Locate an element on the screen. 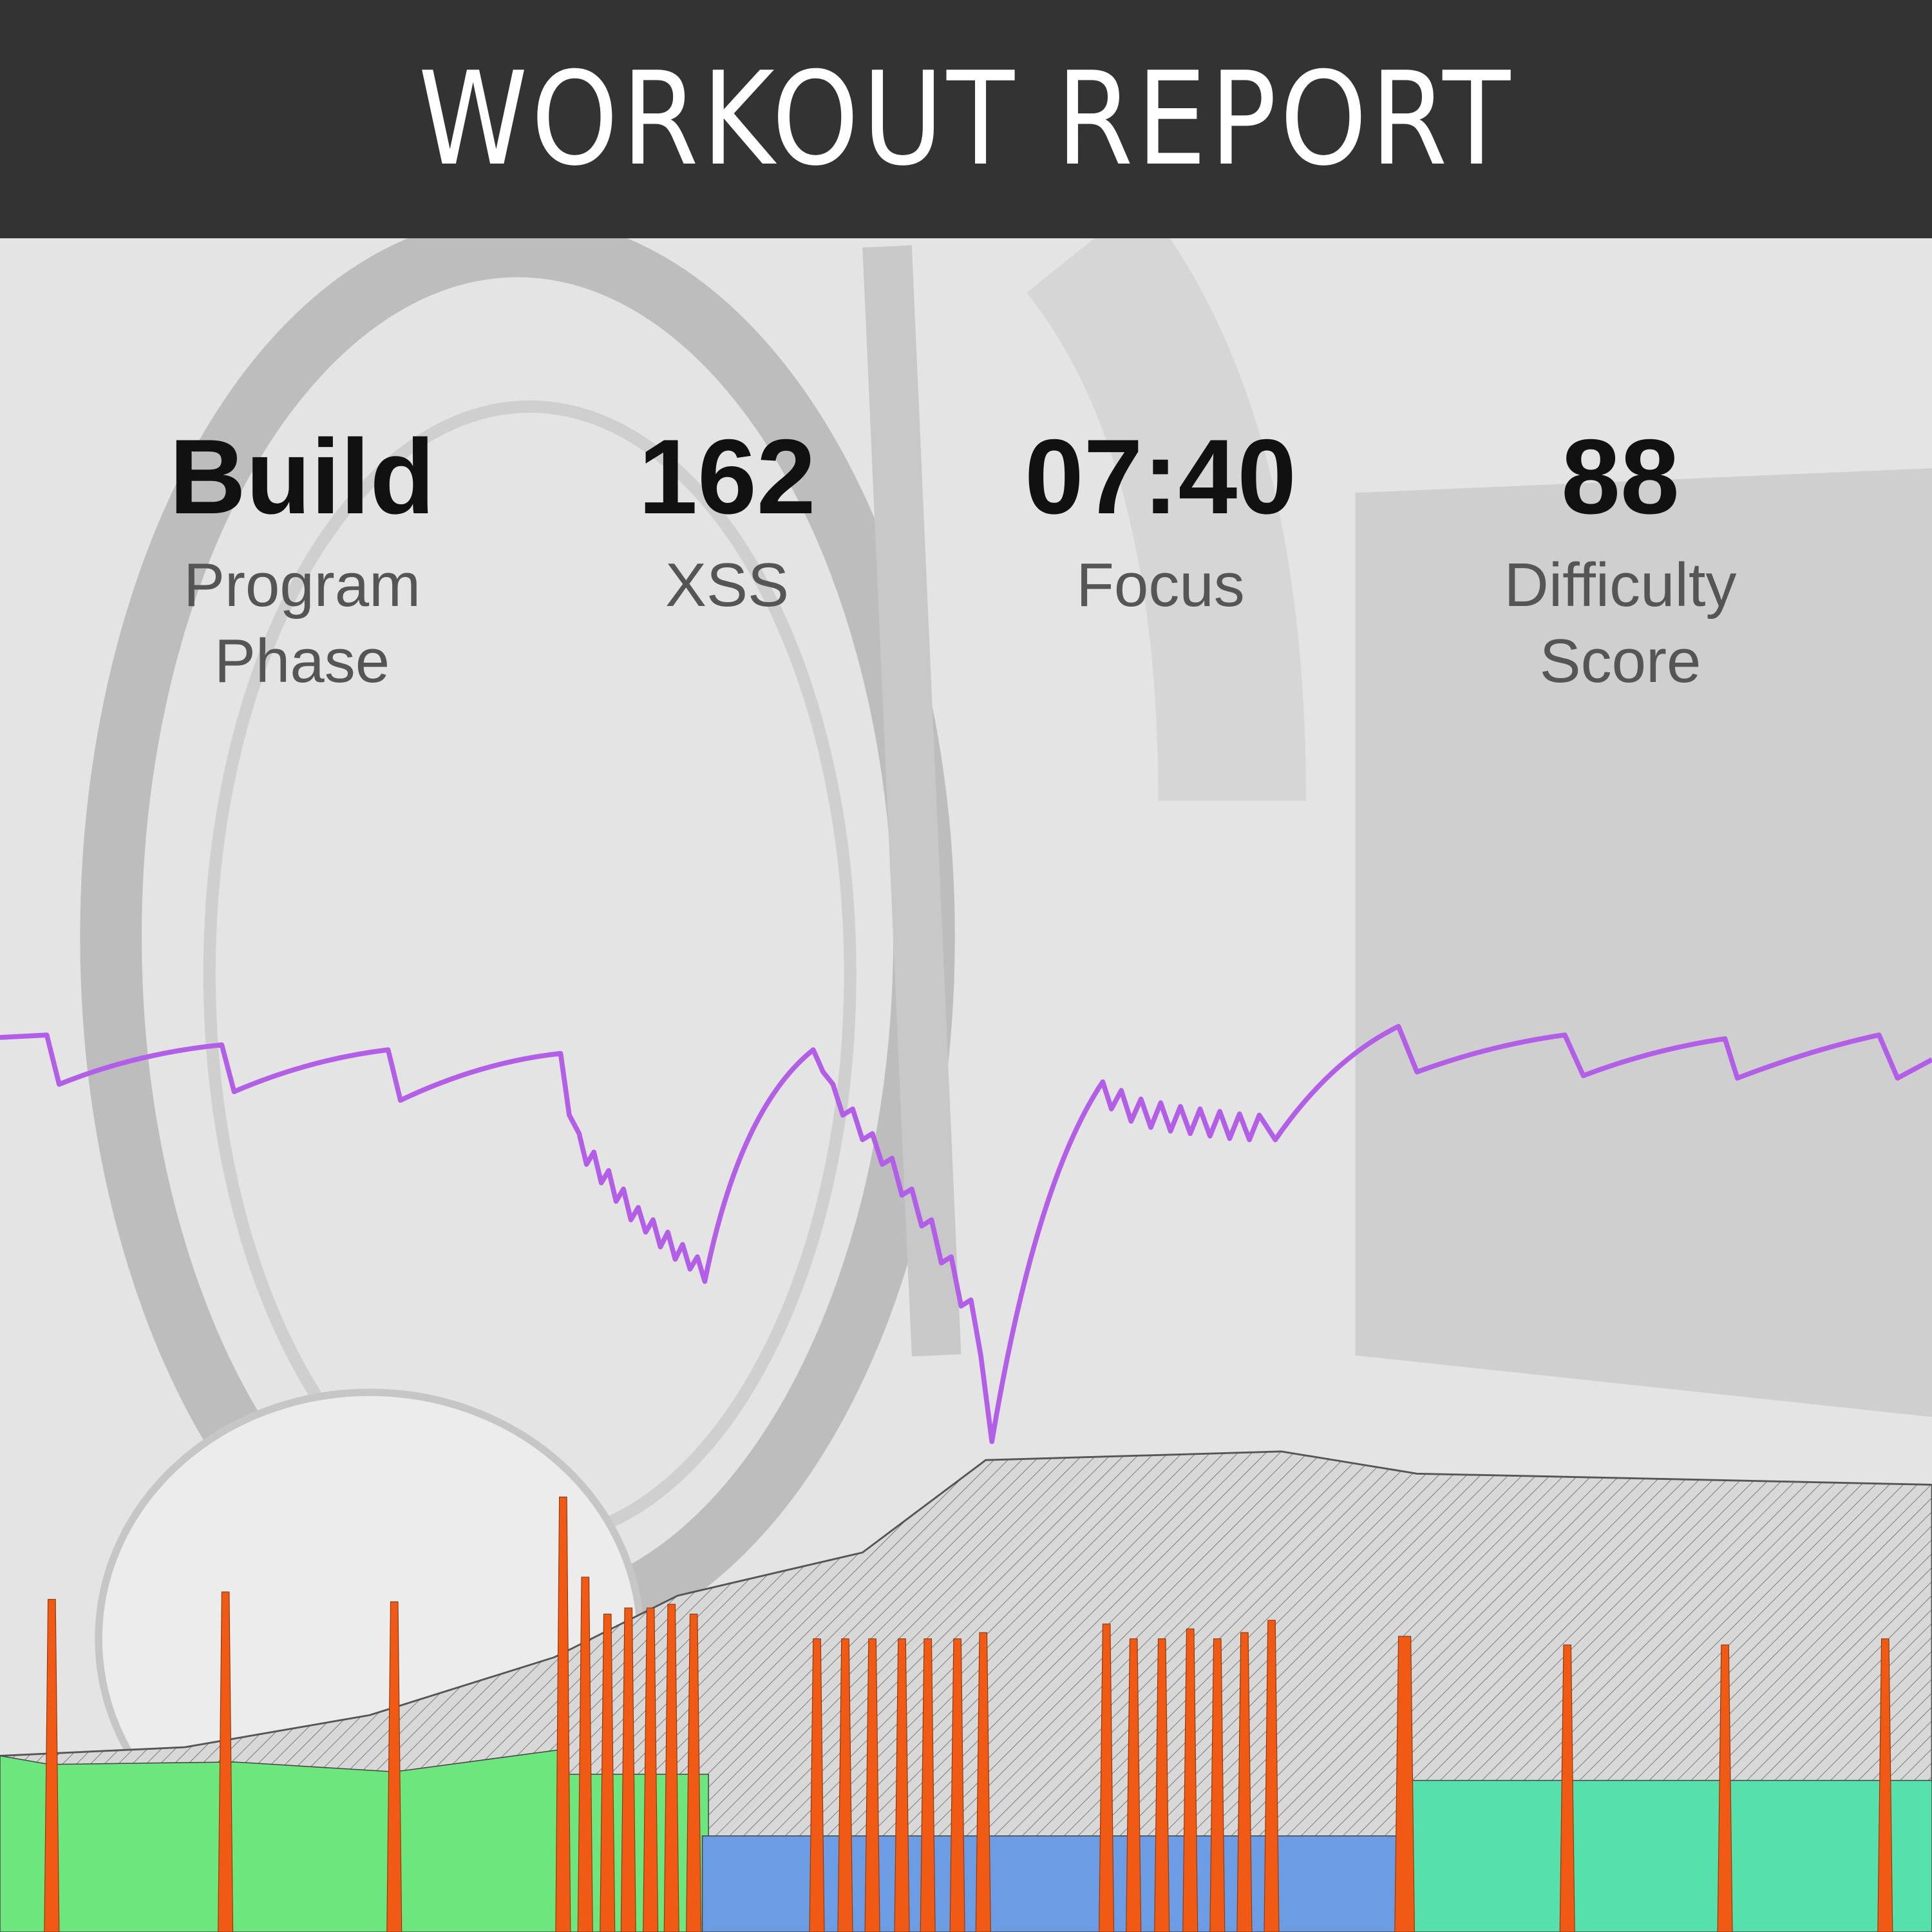 The width and height of the screenshot is (1932, 1932). title: WORKOUT REPORT is located at coordinates (966, 119).